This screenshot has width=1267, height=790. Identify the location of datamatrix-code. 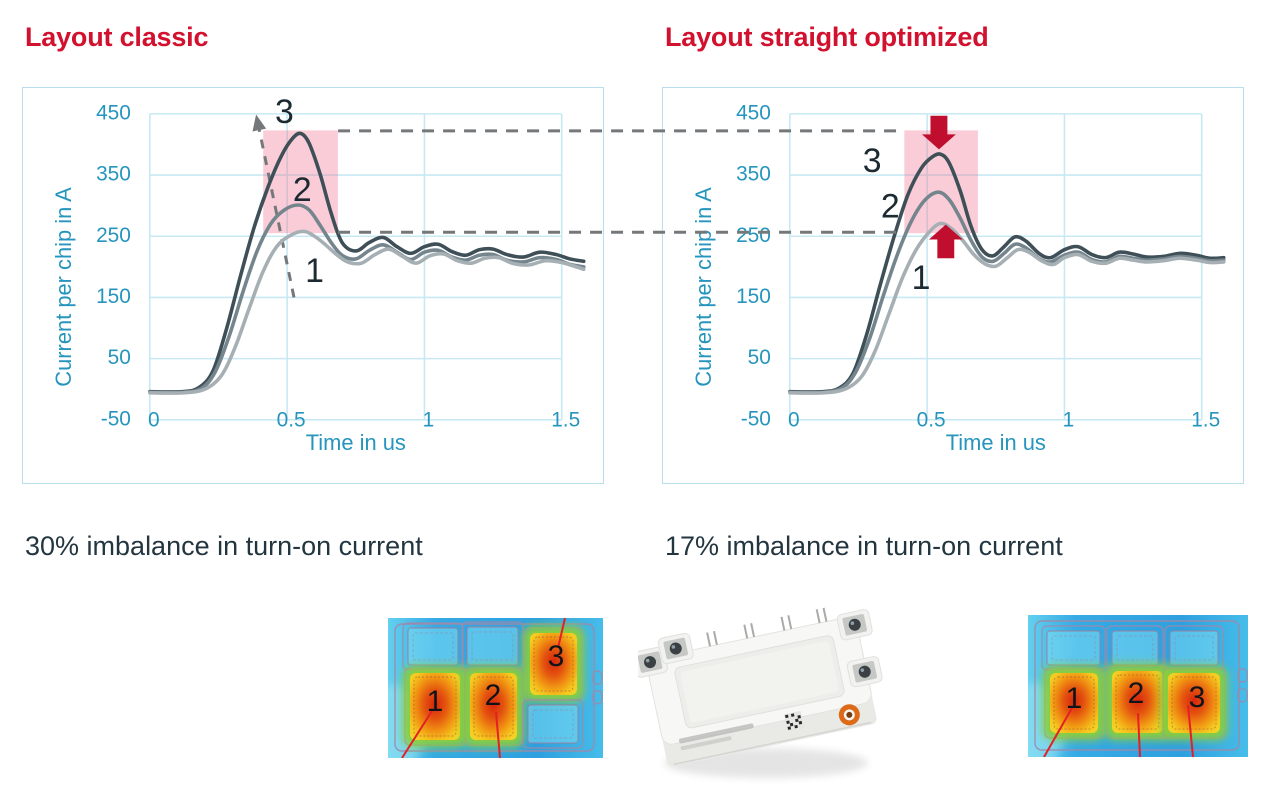
(793, 721).